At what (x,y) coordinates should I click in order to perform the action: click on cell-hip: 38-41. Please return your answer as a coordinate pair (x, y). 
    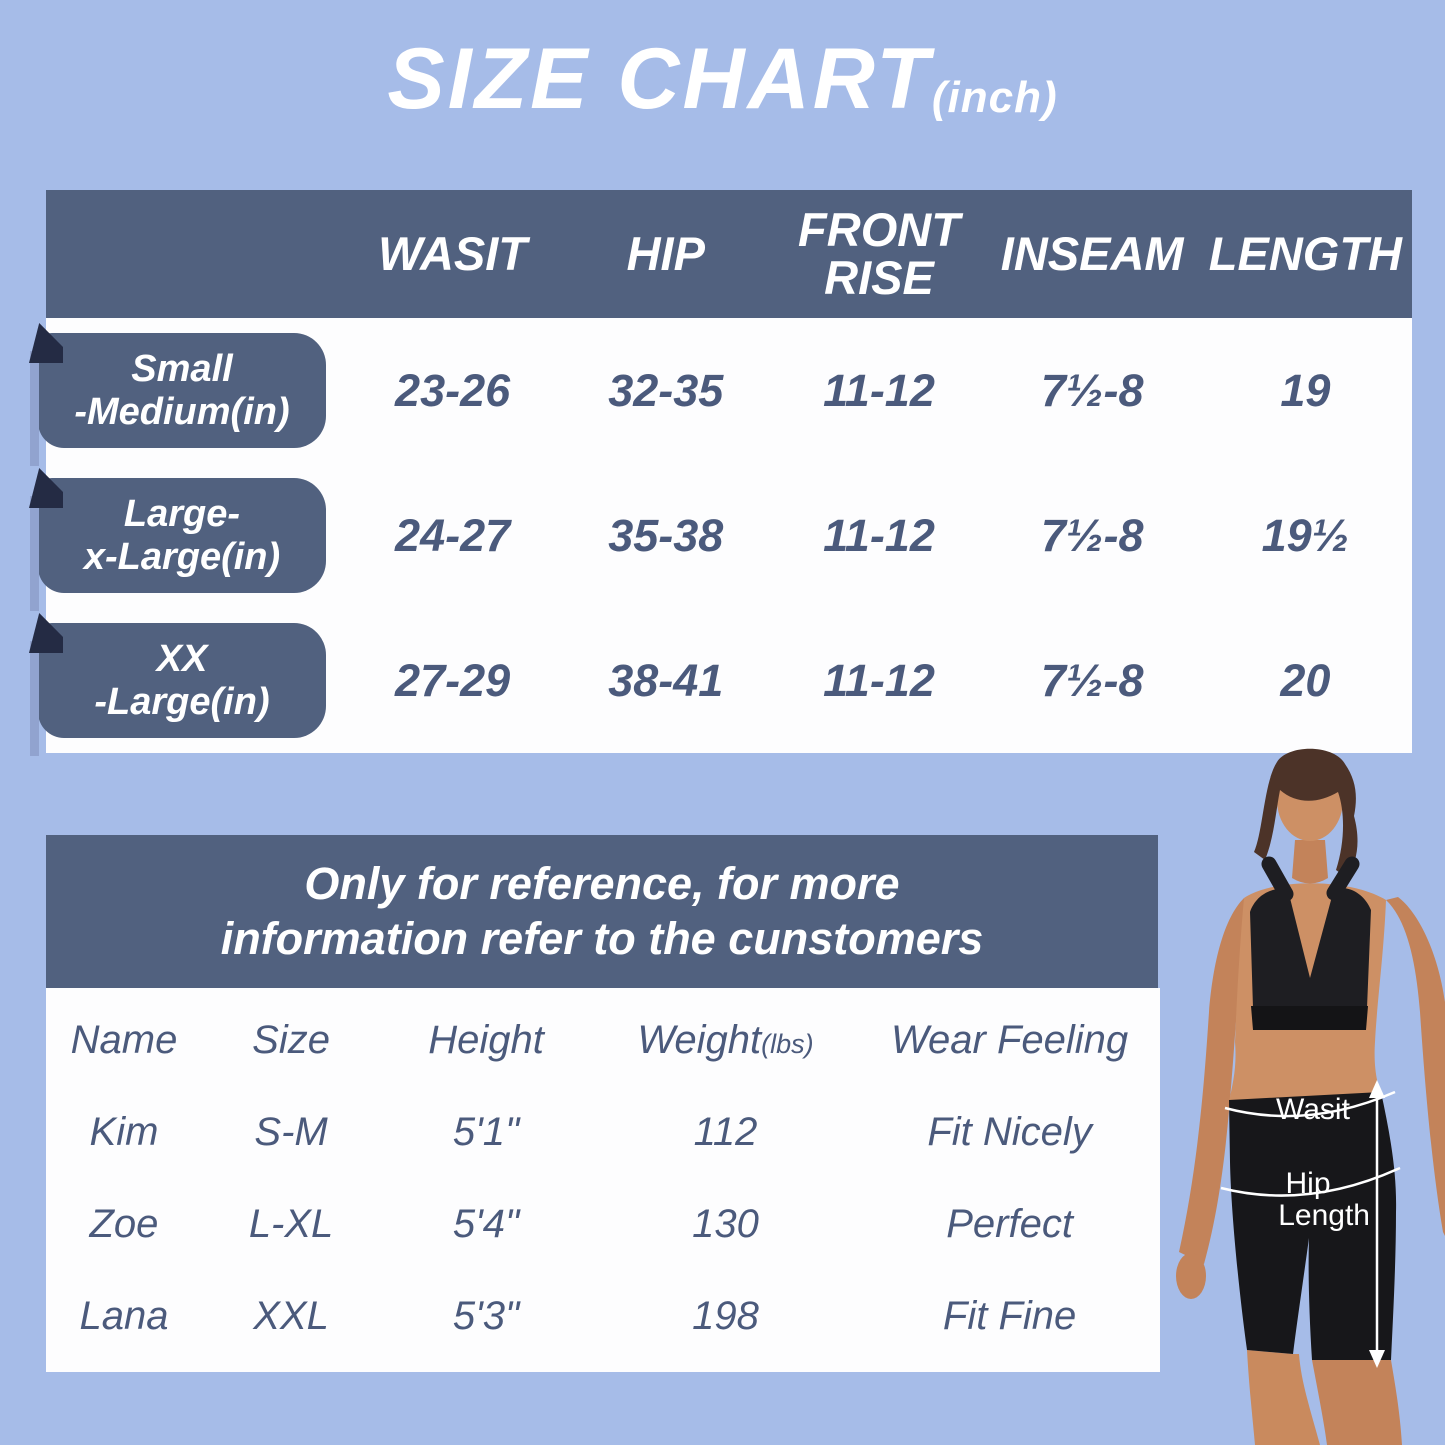
    Looking at the image, I should click on (666, 680).